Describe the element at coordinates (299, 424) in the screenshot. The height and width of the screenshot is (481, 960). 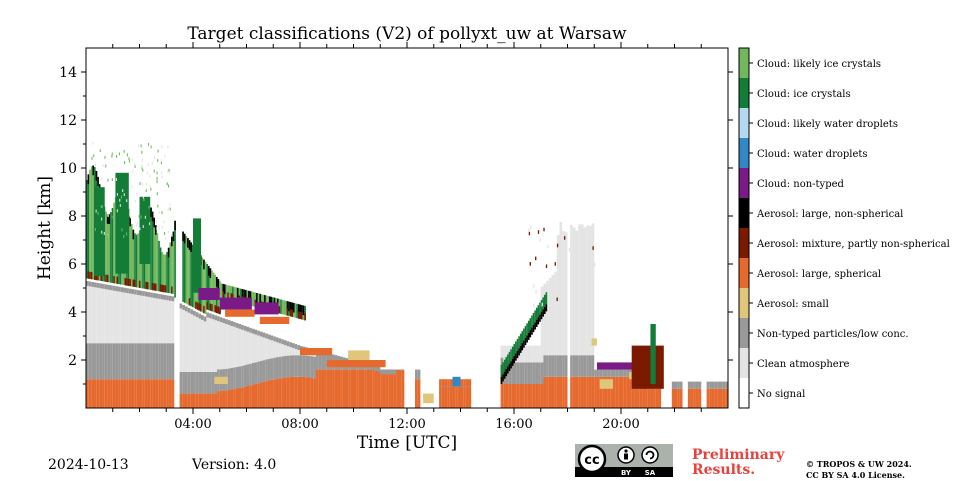
I see `x-tick-label: 08:00` at that location.